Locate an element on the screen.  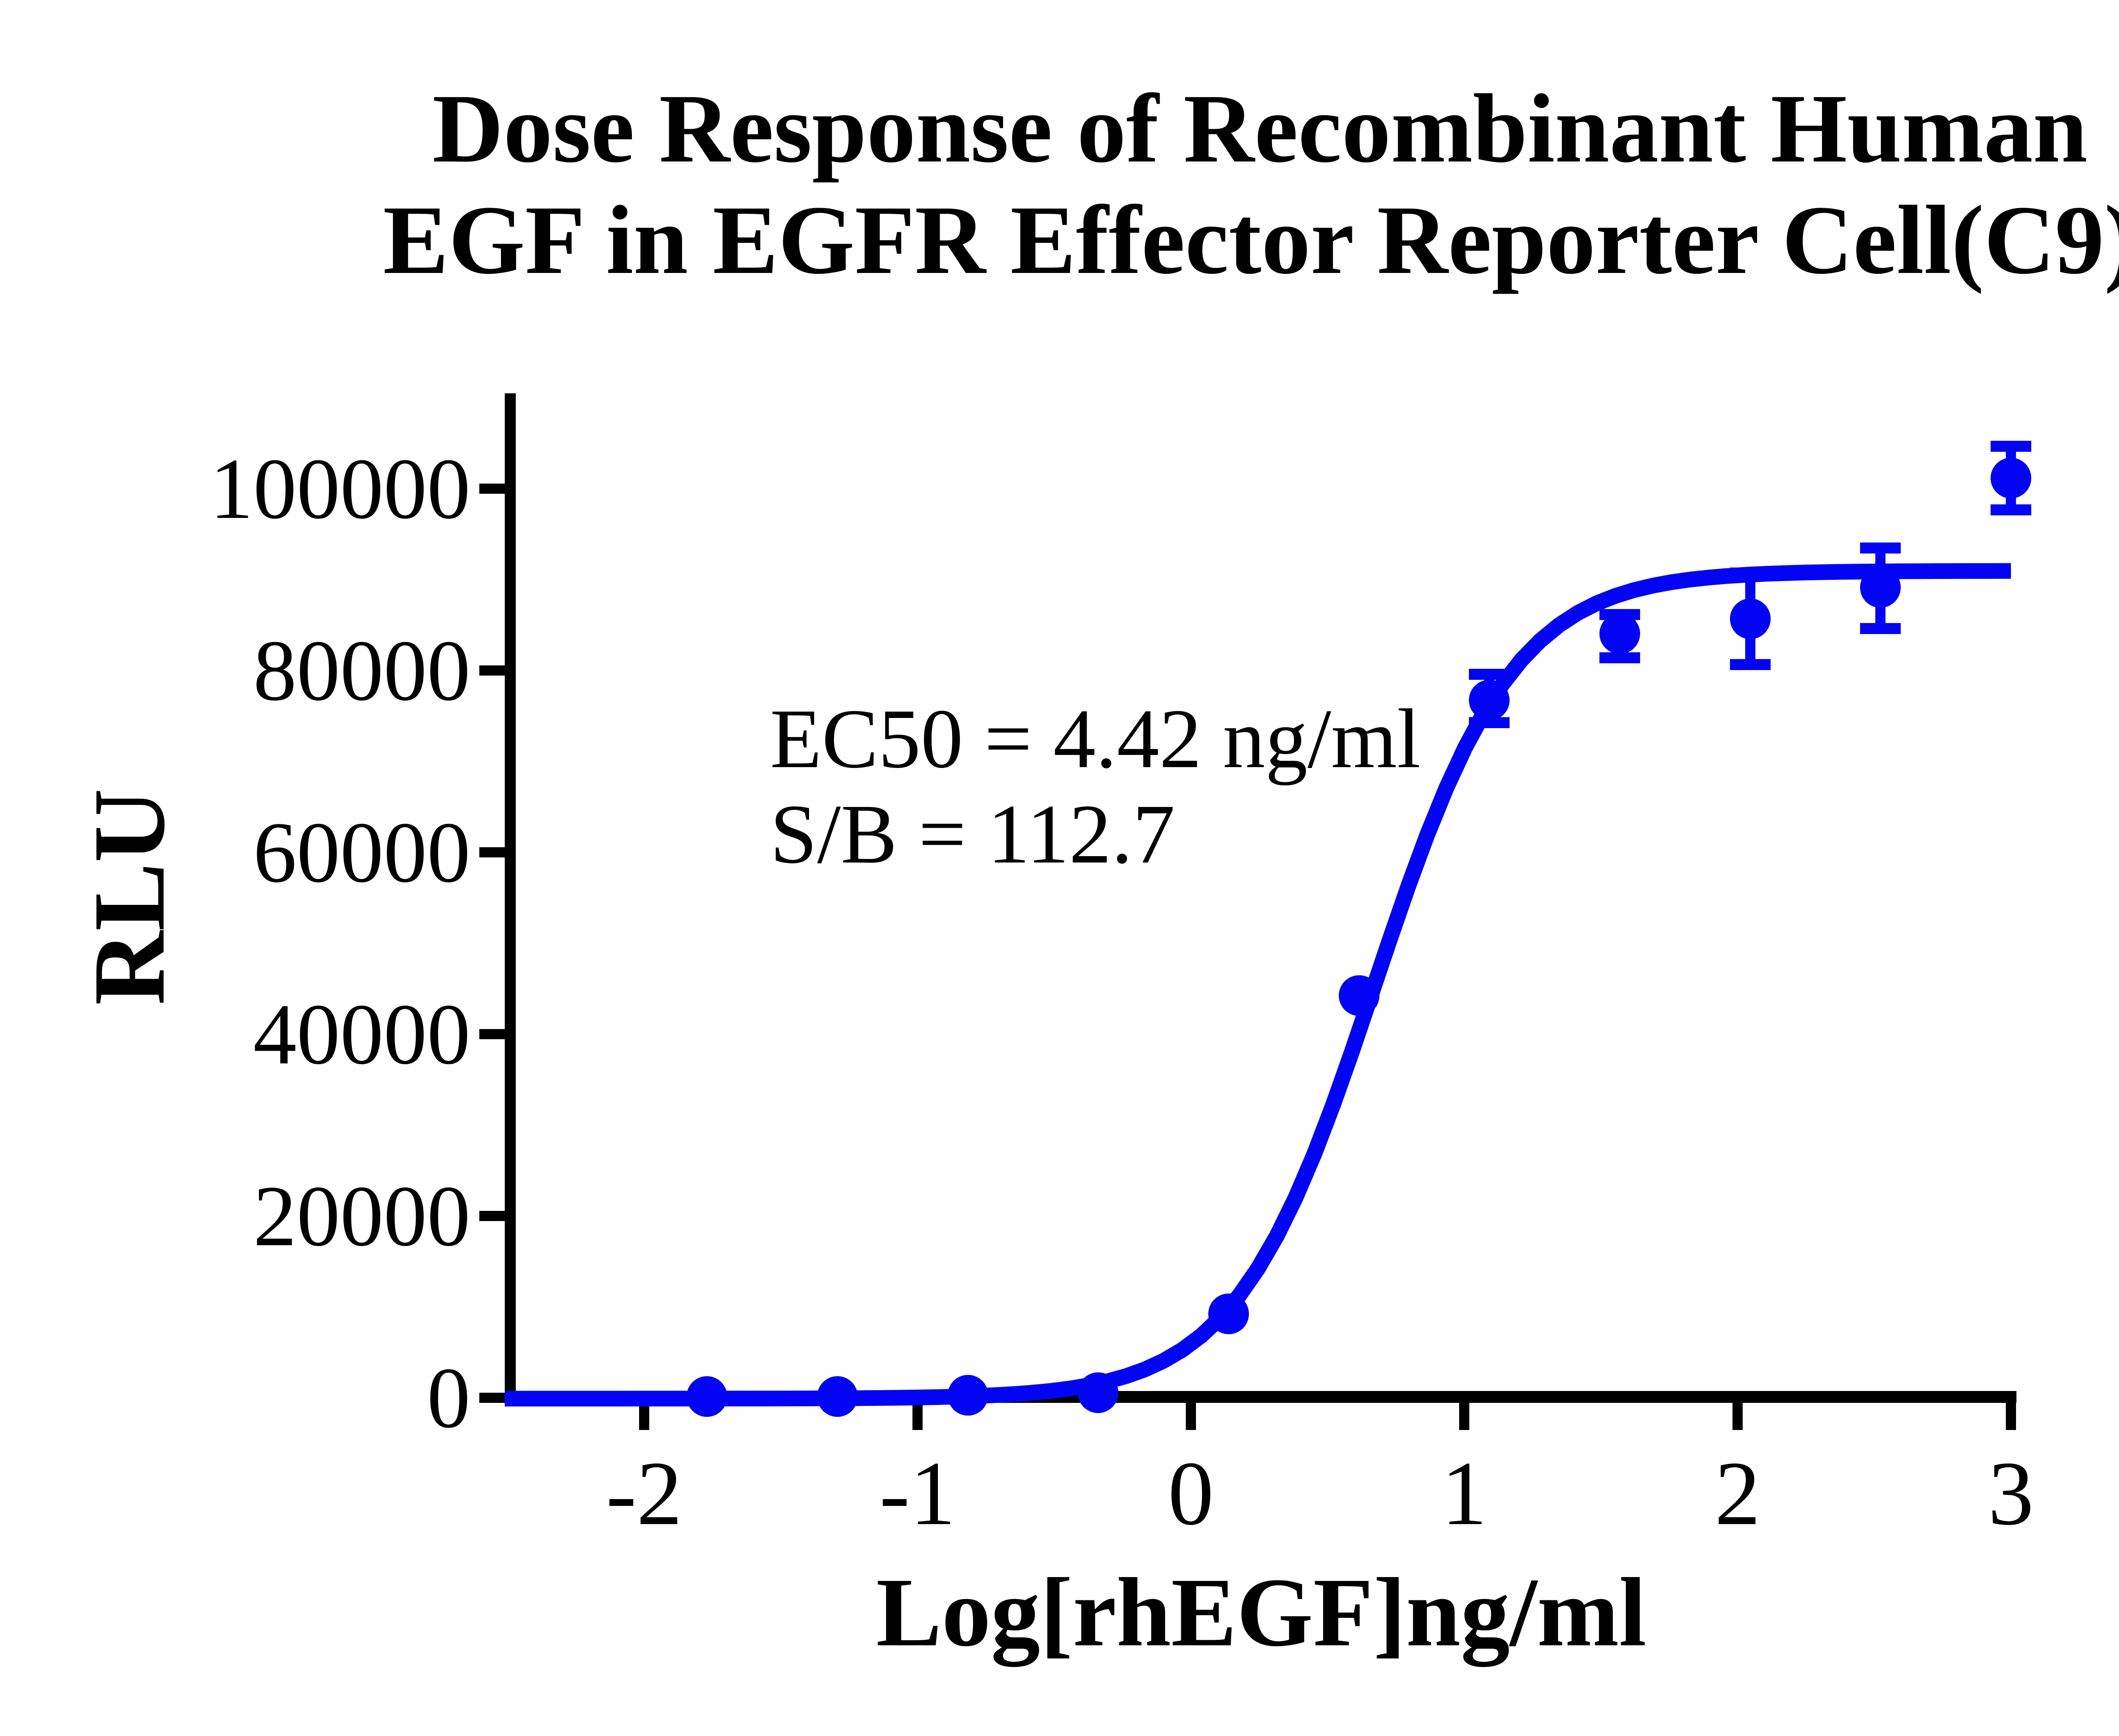
svg-text: RLU is located at coordinates (129, 897).